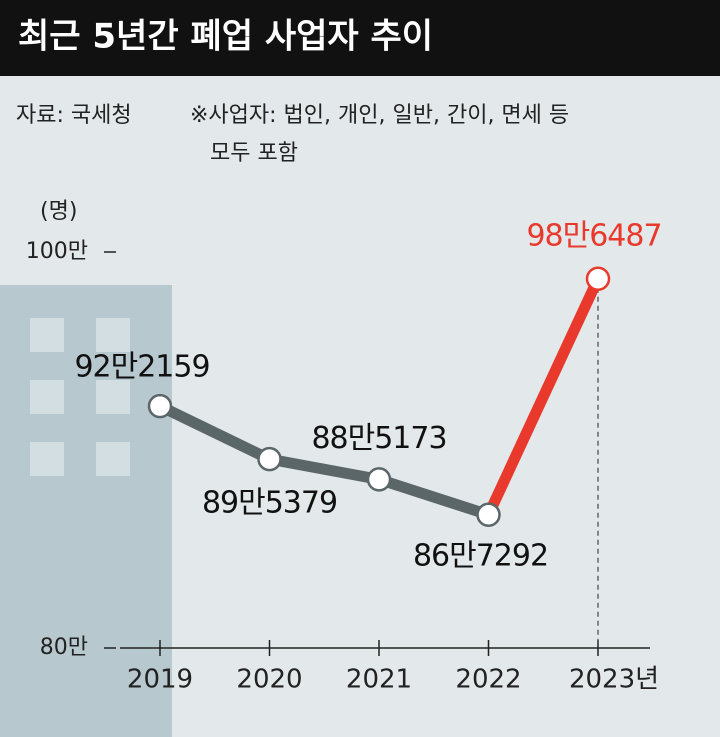  Describe the element at coordinates (58, 211) in the screenshot. I see `y-axis-label: (명)` at that location.